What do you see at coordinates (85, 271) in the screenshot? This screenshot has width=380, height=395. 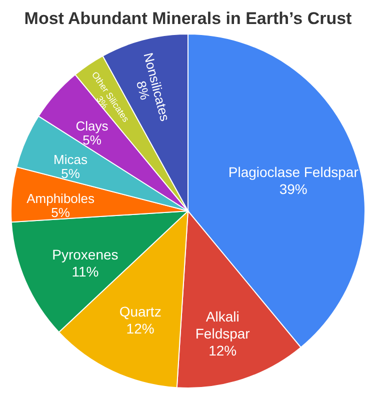 I see `data-label: 11%` at bounding box center [85, 271].